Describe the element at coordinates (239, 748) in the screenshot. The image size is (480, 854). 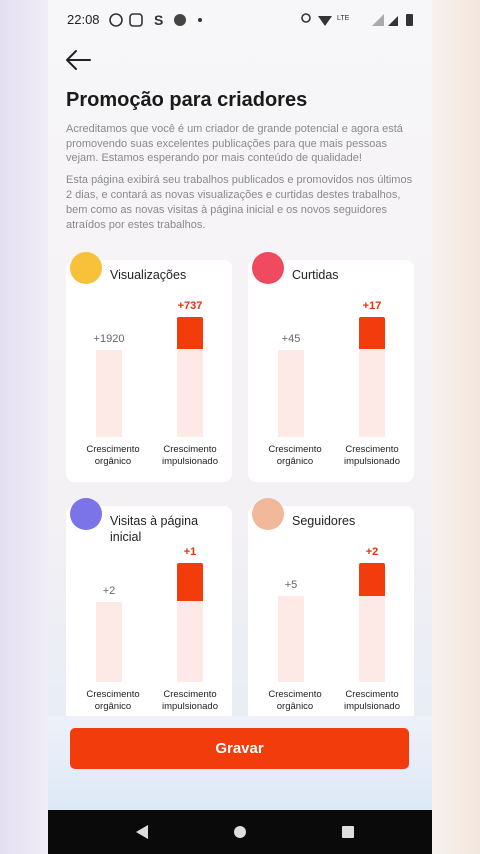
I see `save-button: Gravar` at that location.